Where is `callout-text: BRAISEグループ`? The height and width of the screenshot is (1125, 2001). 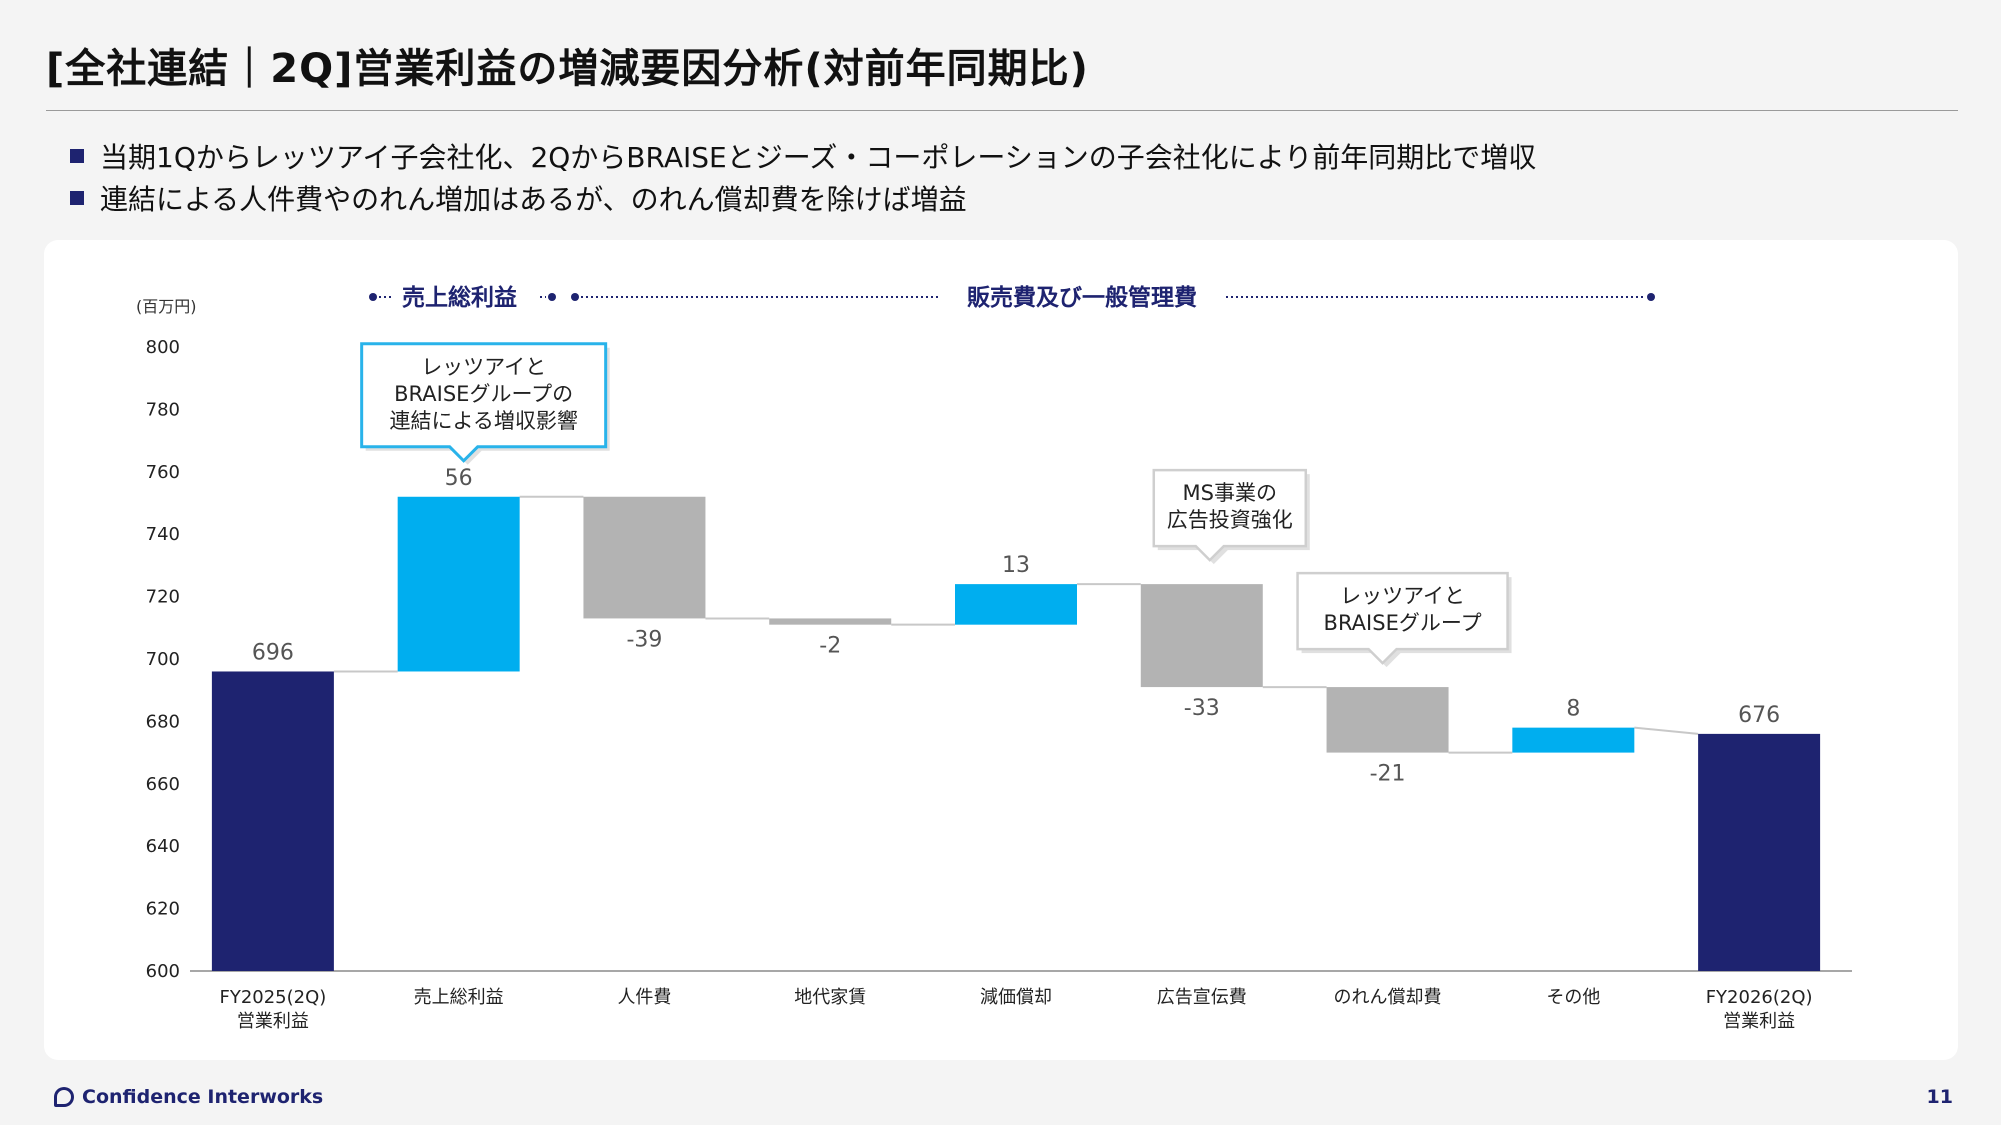
callout-text: BRAISEグループ is located at coordinates (1403, 623).